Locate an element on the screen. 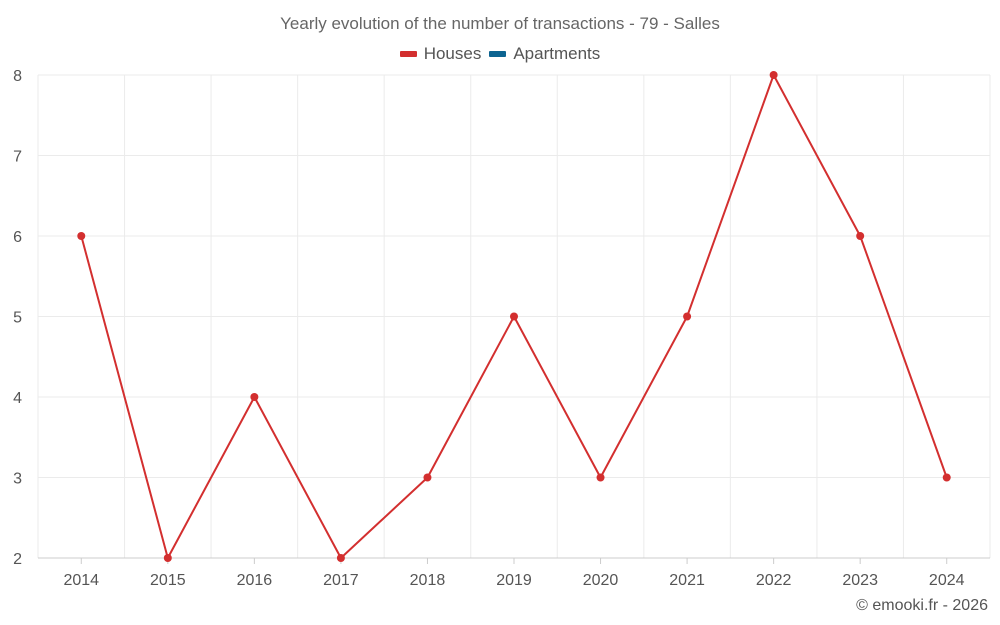 This screenshot has width=1000, height=625. x-tick-label: 2024 is located at coordinates (947, 580).